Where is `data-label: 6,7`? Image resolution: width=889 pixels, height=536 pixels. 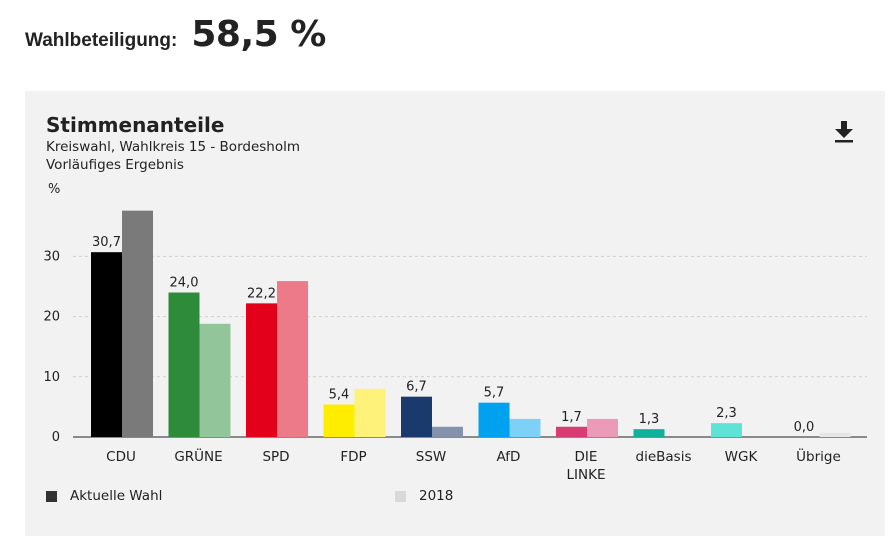
data-label: 6,7 is located at coordinates (416, 387).